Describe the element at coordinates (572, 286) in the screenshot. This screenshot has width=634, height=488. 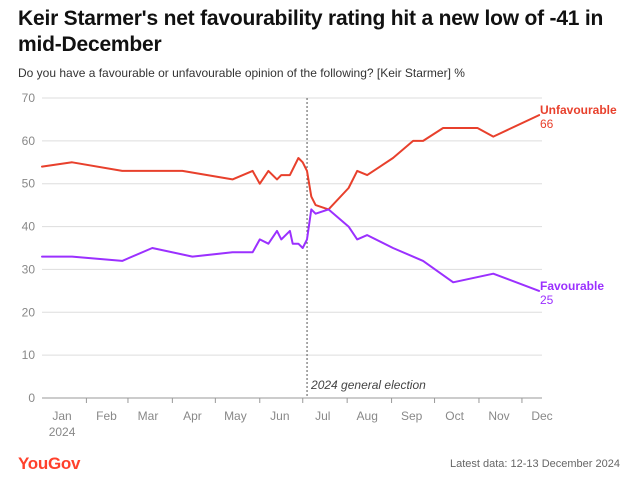
I see `series-name-label: Favourable` at that location.